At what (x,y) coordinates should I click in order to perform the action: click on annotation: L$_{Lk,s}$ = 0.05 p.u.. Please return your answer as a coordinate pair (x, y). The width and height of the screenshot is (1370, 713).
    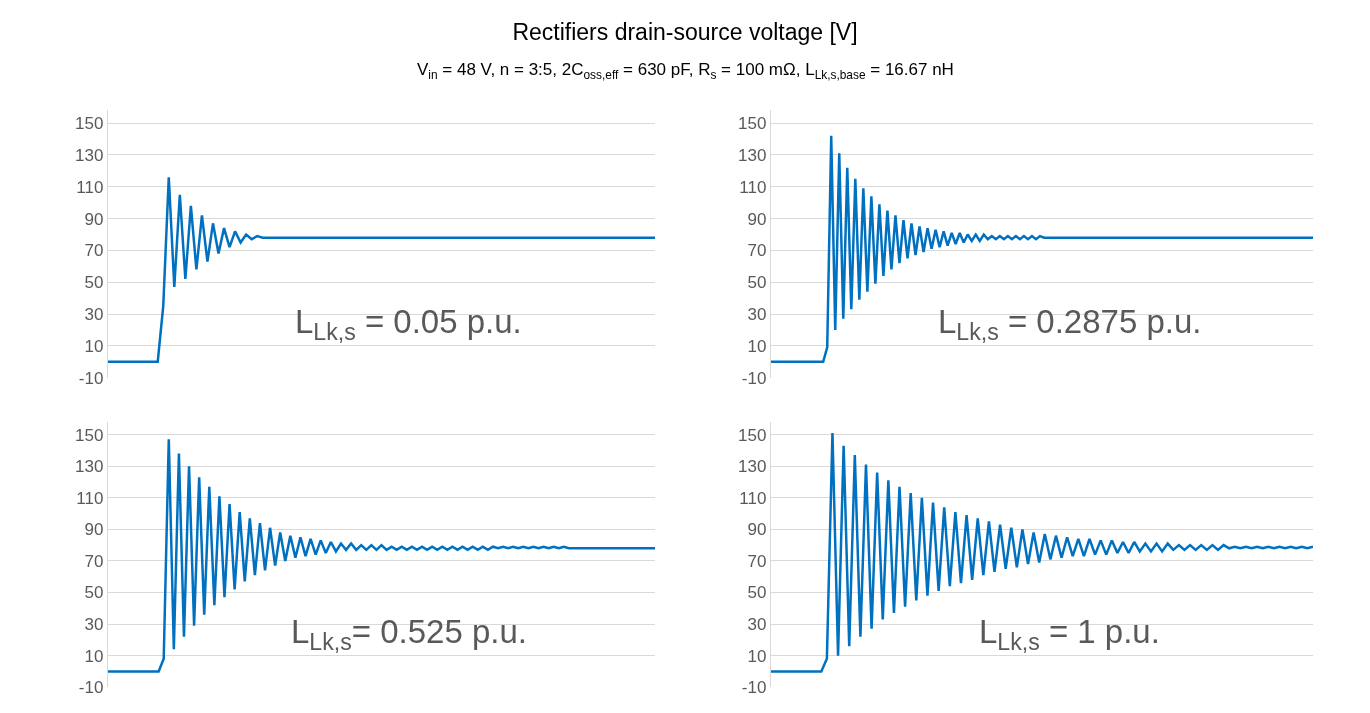
    Looking at the image, I should click on (408, 324).